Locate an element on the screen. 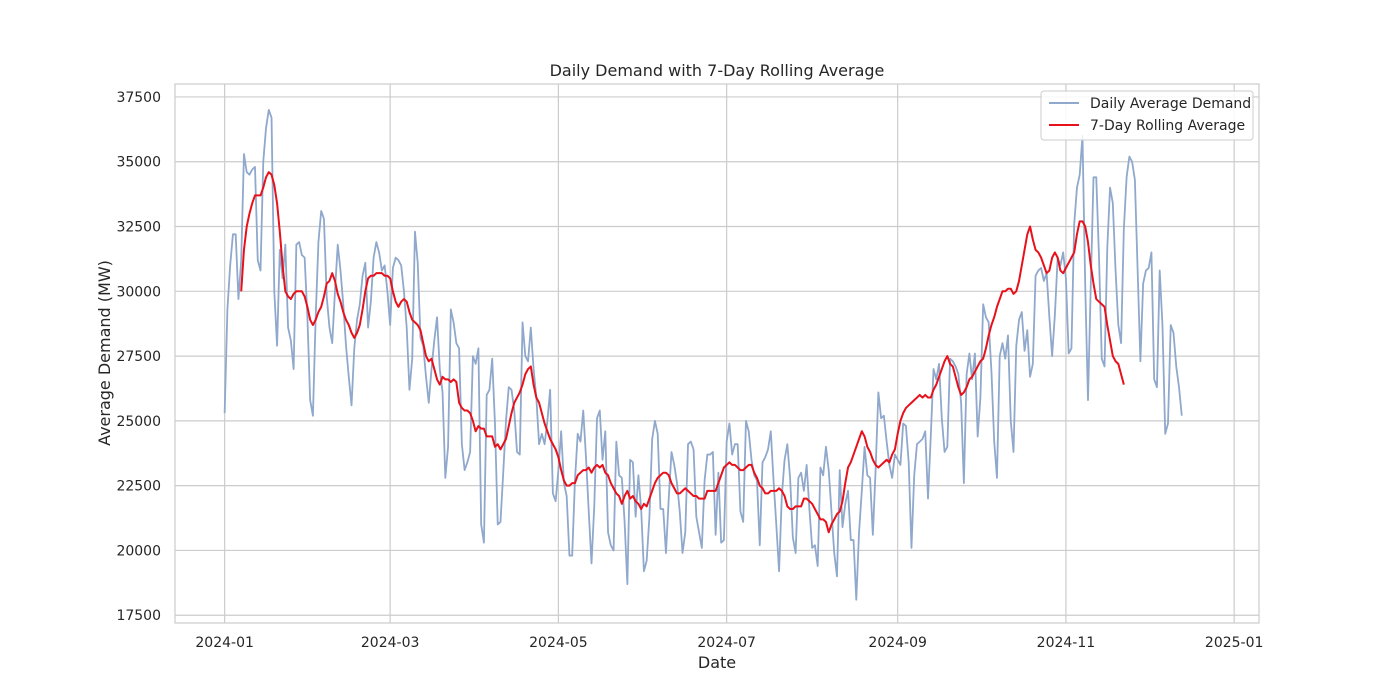  x-axis-title: Date is located at coordinates (717, 662).